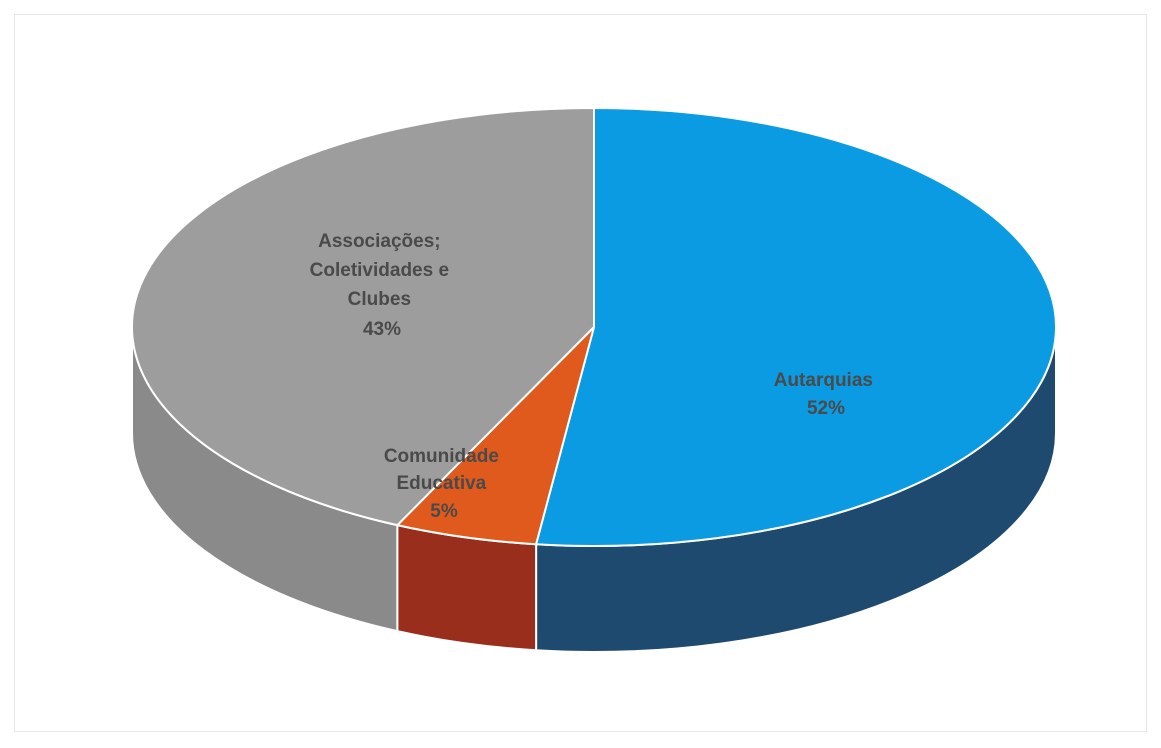 This screenshot has height=748, width=1161. What do you see at coordinates (467, 587) in the screenshot?
I see `pie-side-comunidade-educativa` at bounding box center [467, 587].